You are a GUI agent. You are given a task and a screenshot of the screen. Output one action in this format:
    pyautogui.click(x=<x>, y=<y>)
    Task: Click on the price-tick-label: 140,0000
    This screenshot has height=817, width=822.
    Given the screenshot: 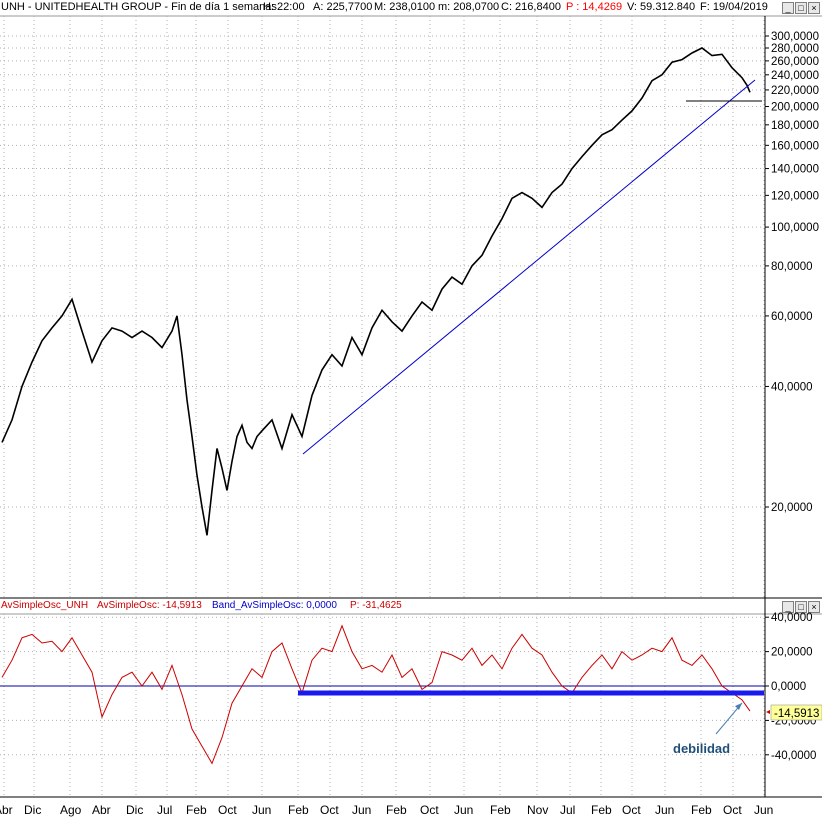 What is the action you would take?
    pyautogui.click(x=795, y=170)
    